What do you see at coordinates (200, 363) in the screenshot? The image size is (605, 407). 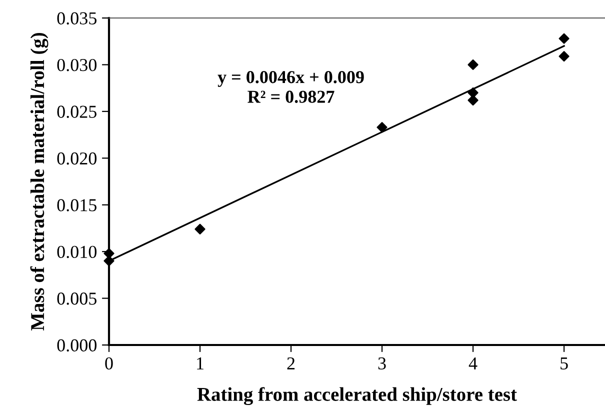 I see `x-tick-label: 1` at bounding box center [200, 363].